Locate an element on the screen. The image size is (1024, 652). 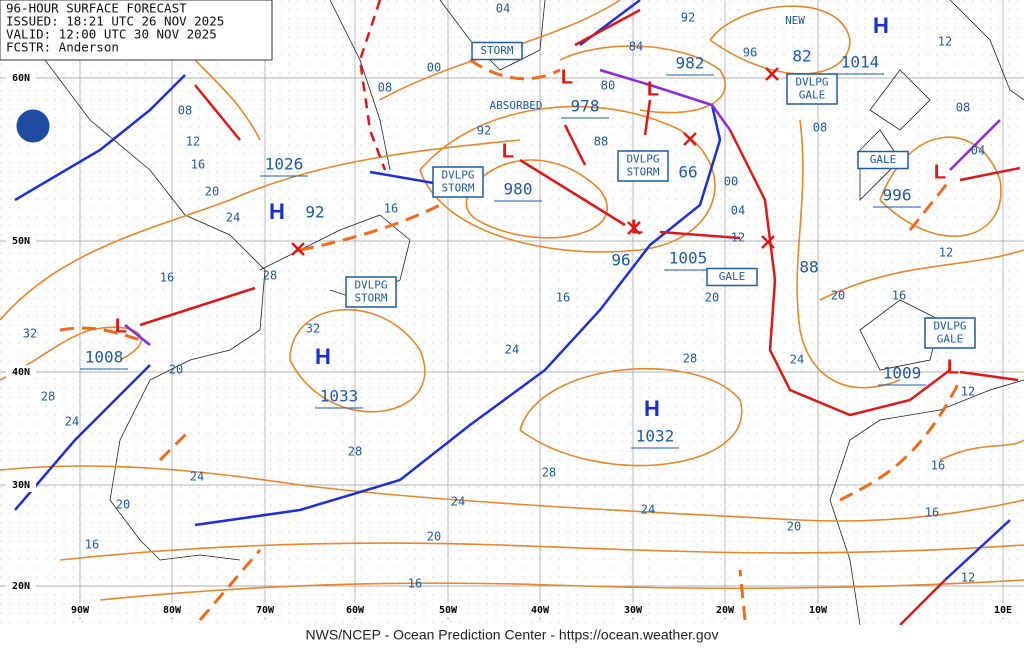
high-pressure: 1032 is located at coordinates (655, 436).